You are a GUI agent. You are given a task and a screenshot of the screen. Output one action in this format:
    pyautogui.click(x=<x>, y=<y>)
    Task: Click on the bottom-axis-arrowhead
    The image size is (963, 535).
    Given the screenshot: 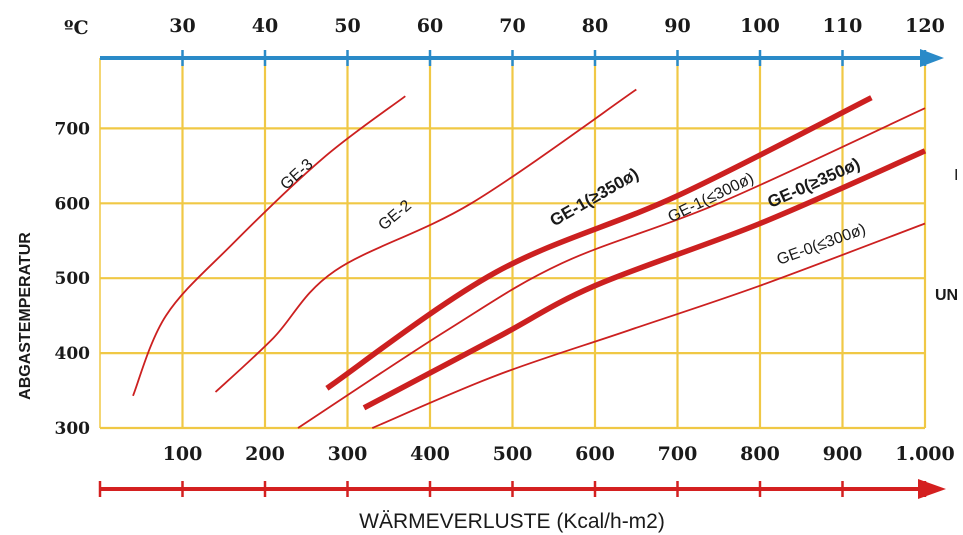 What is the action you would take?
    pyautogui.click(x=932, y=489)
    